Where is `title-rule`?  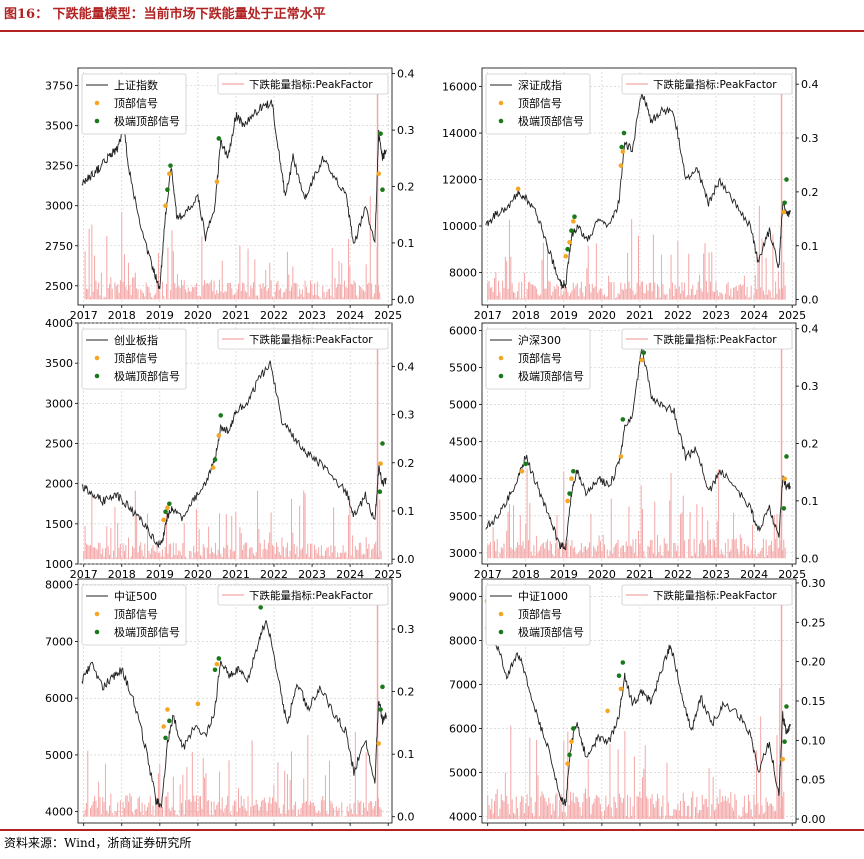
title-rule is located at coordinates (432, 31).